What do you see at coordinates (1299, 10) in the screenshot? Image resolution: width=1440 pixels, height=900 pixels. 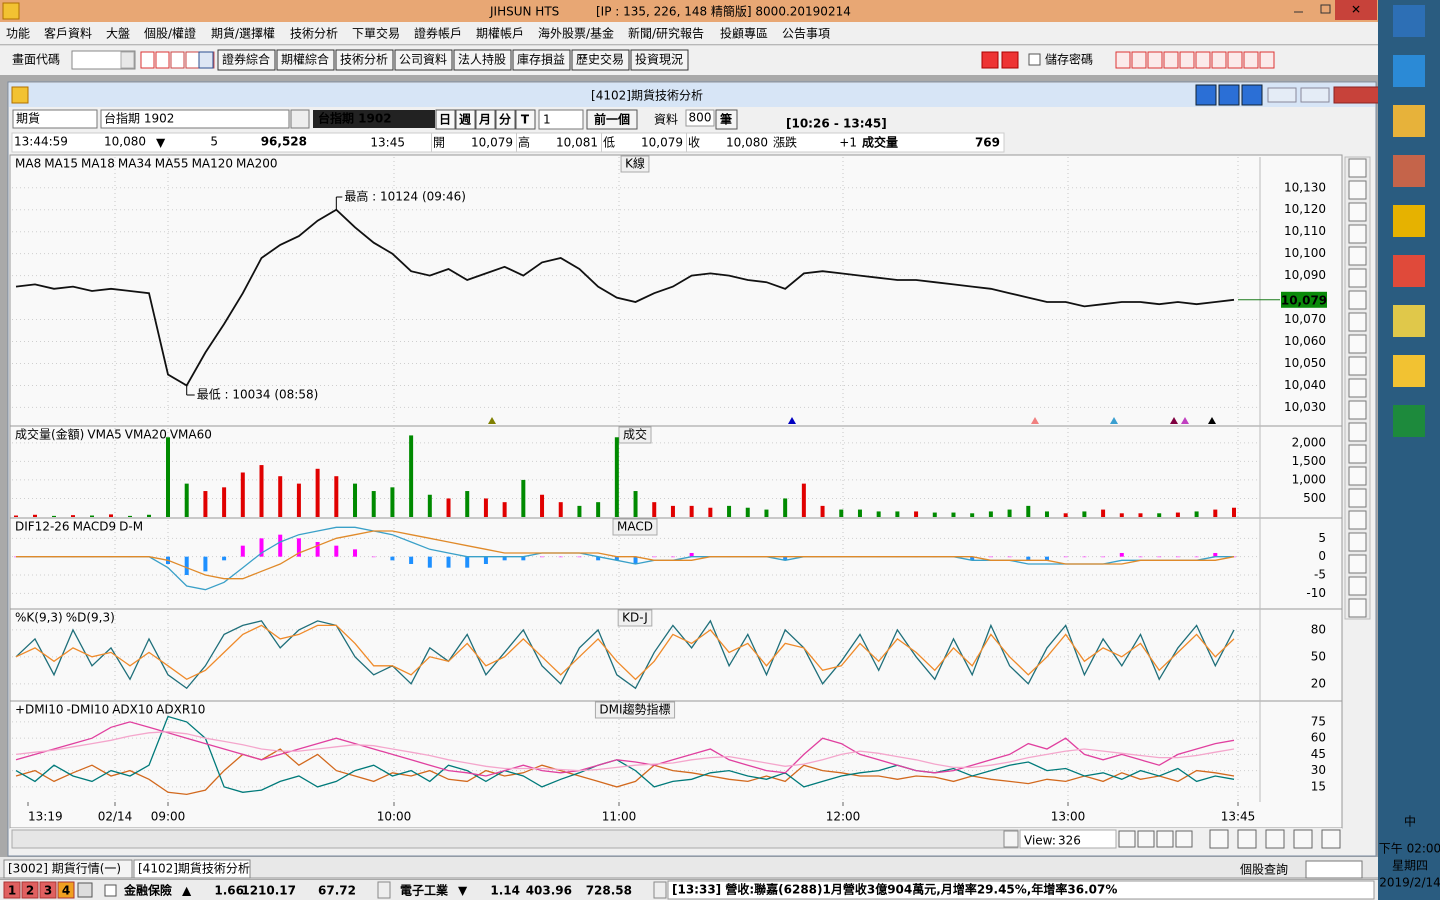 I see `minimize-button` at bounding box center [1299, 10].